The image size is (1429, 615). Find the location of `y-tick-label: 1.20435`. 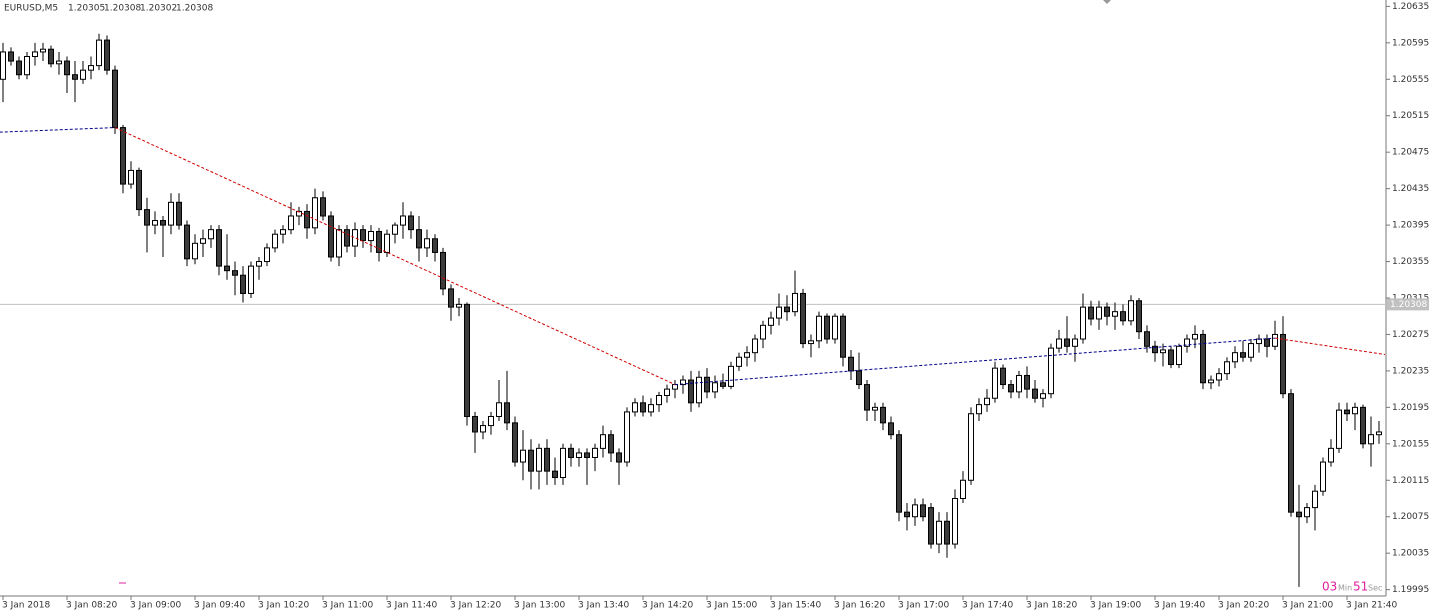

y-tick-label: 1.20435 is located at coordinates (1410, 189).